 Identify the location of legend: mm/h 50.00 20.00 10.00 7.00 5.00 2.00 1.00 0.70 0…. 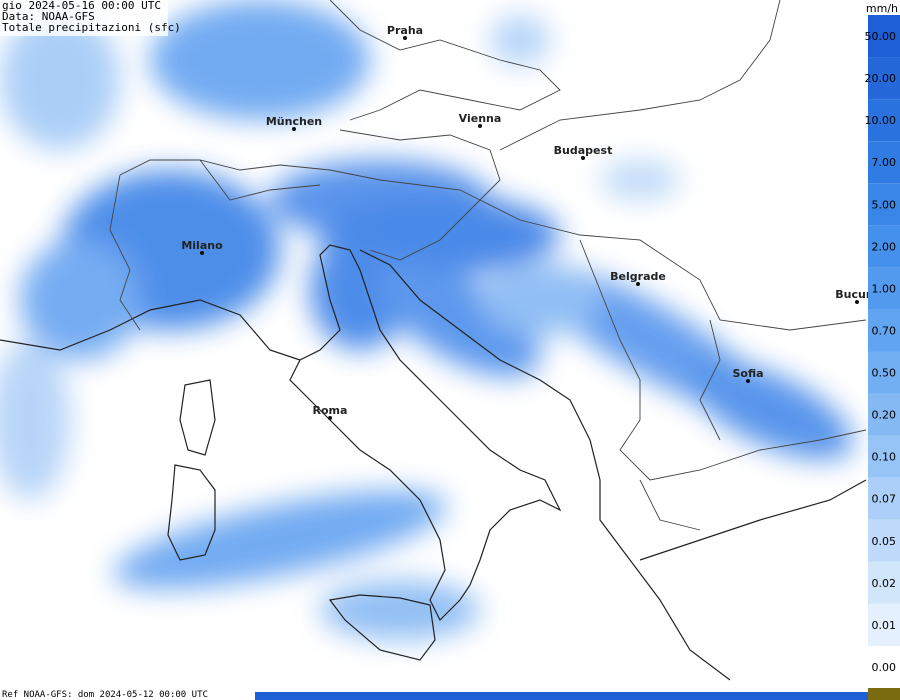
(882, 344).